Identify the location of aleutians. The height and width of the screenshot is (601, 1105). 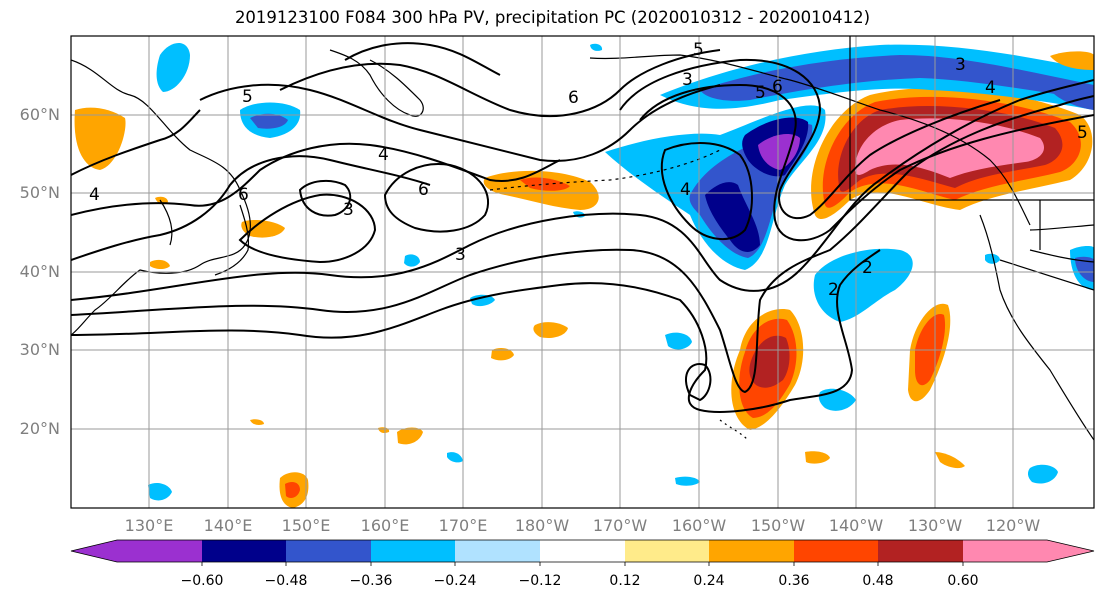
(605, 170).